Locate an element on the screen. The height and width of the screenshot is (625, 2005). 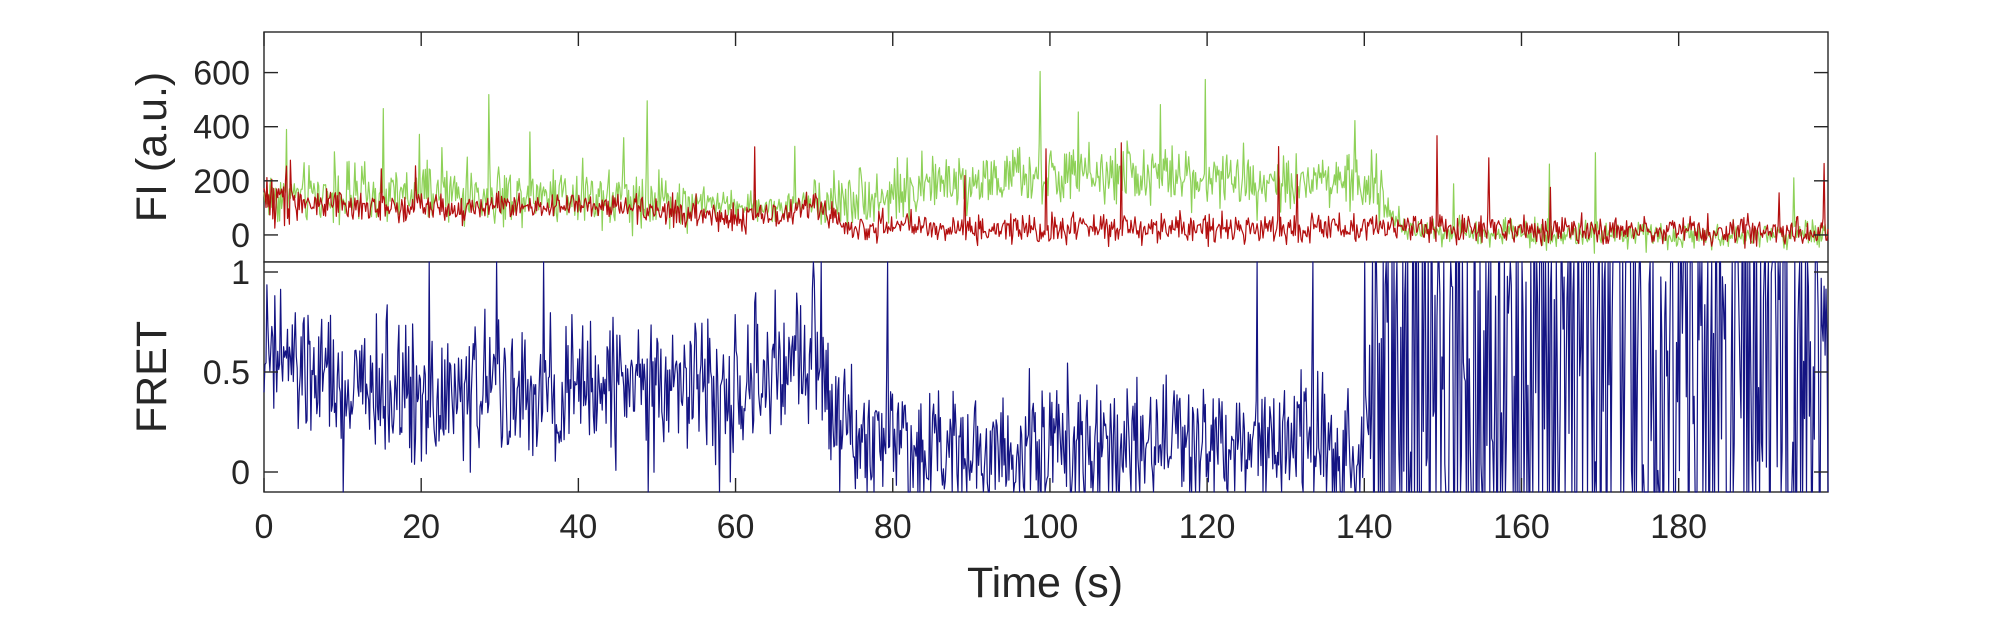
fret-y-tick-label-1: 0.5 is located at coordinates (226, 373).